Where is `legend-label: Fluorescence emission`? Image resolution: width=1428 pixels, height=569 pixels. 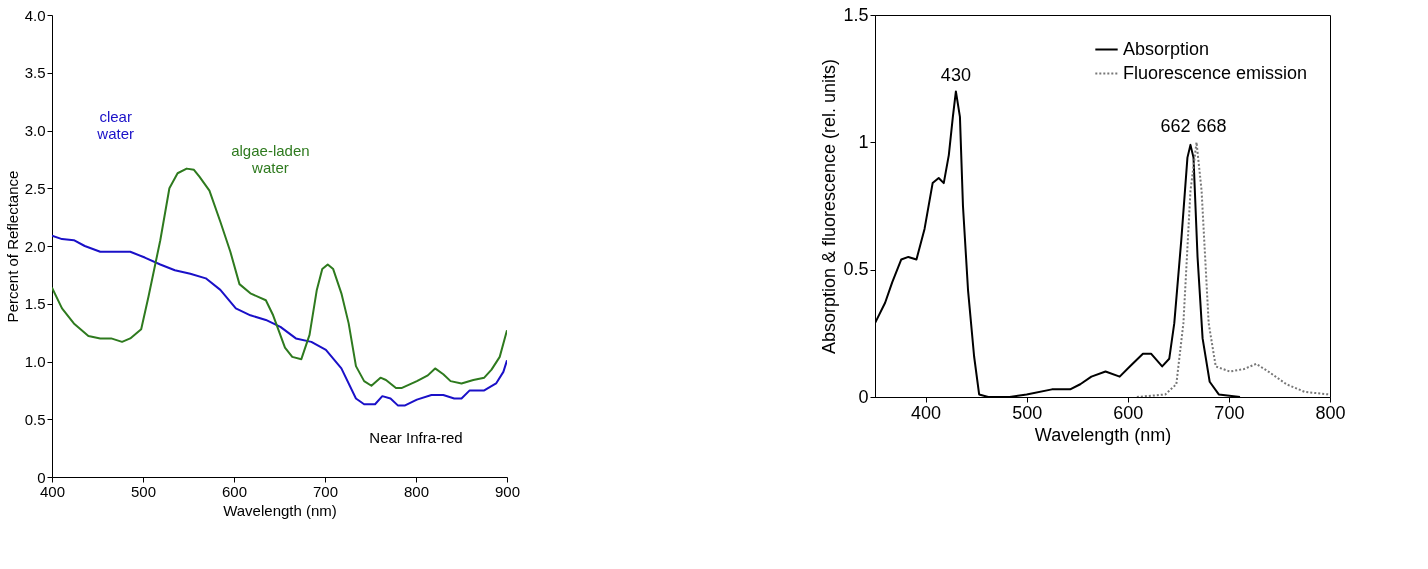
legend-label: Fluorescence emission is located at coordinates (1215, 72).